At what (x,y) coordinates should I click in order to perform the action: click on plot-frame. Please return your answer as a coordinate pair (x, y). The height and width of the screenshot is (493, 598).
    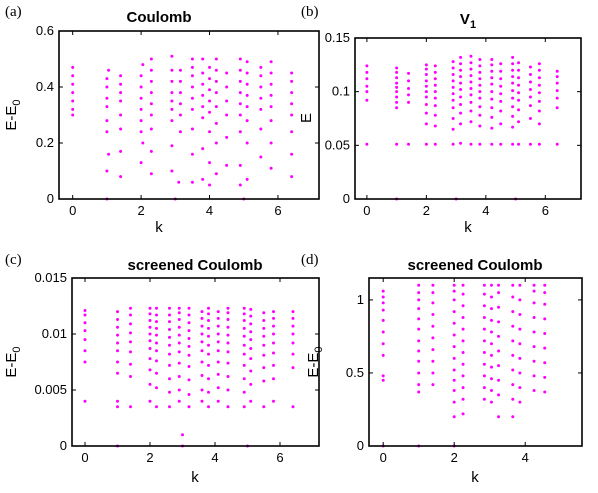
    Looking at the image, I should click on (468, 118).